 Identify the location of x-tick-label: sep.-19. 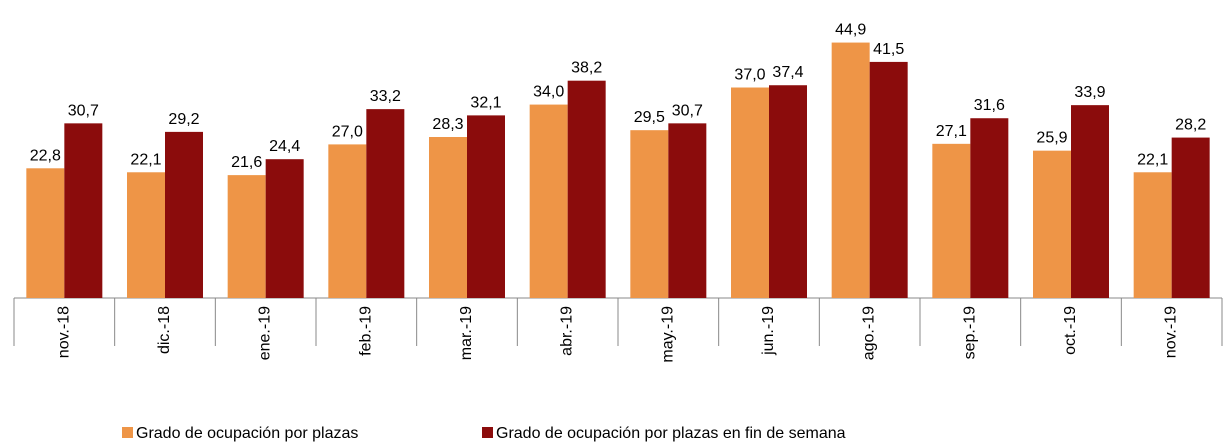
(969, 332).